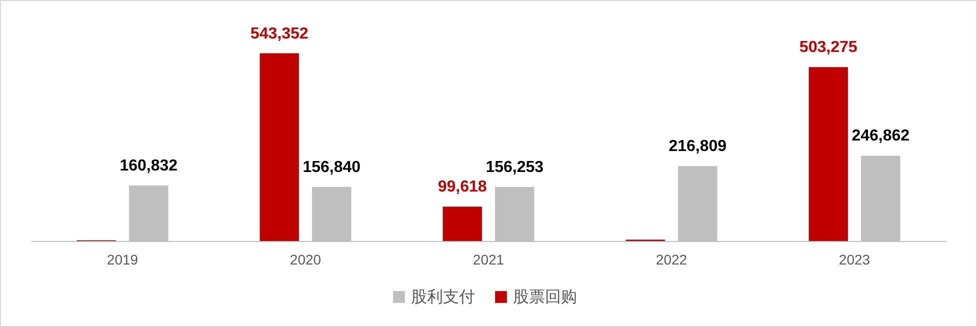 This screenshot has width=977, height=327. What do you see at coordinates (488, 260) in the screenshot?
I see `x-tick-label: 2021` at bounding box center [488, 260].